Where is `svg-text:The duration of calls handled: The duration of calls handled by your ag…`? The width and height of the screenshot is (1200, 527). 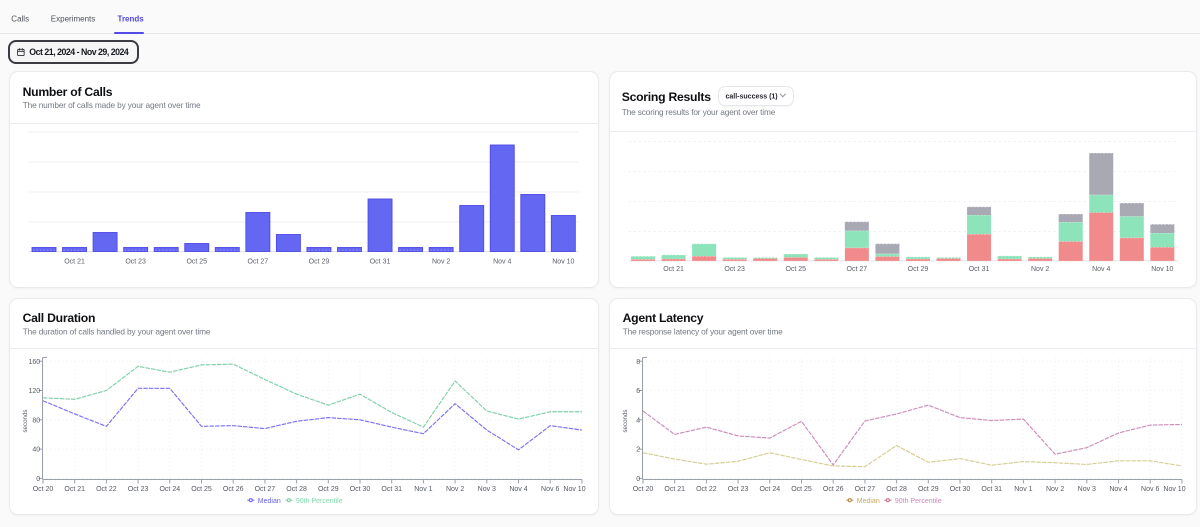
svg-text:The duration of calls handled: The duration of calls handled by your ag… is located at coordinates (117, 332).